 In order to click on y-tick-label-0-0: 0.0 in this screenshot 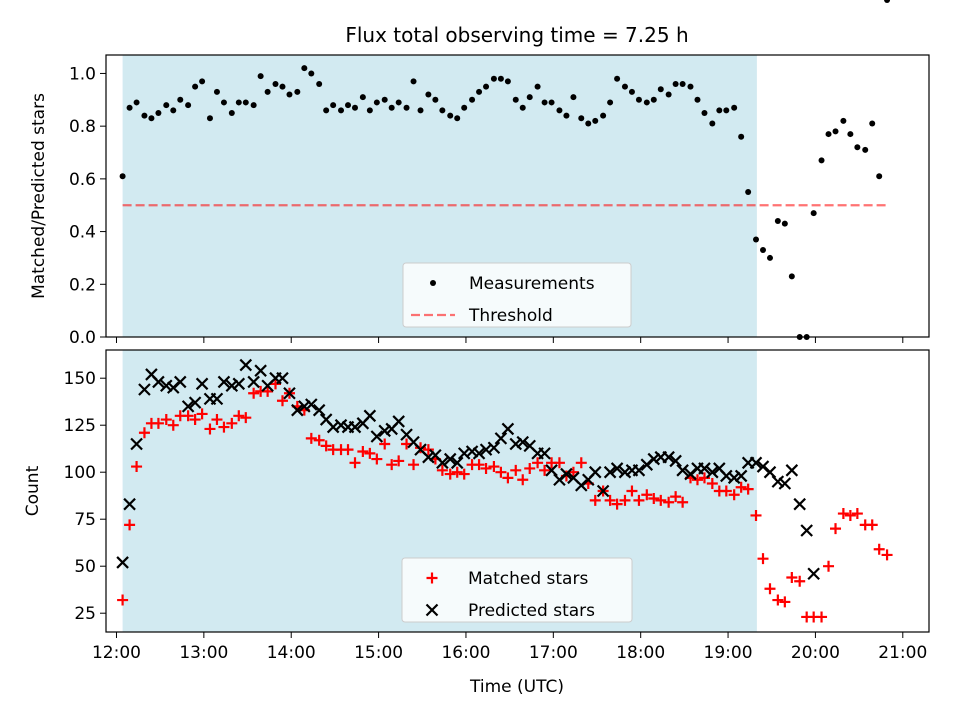, I will do `click(82, 338)`.